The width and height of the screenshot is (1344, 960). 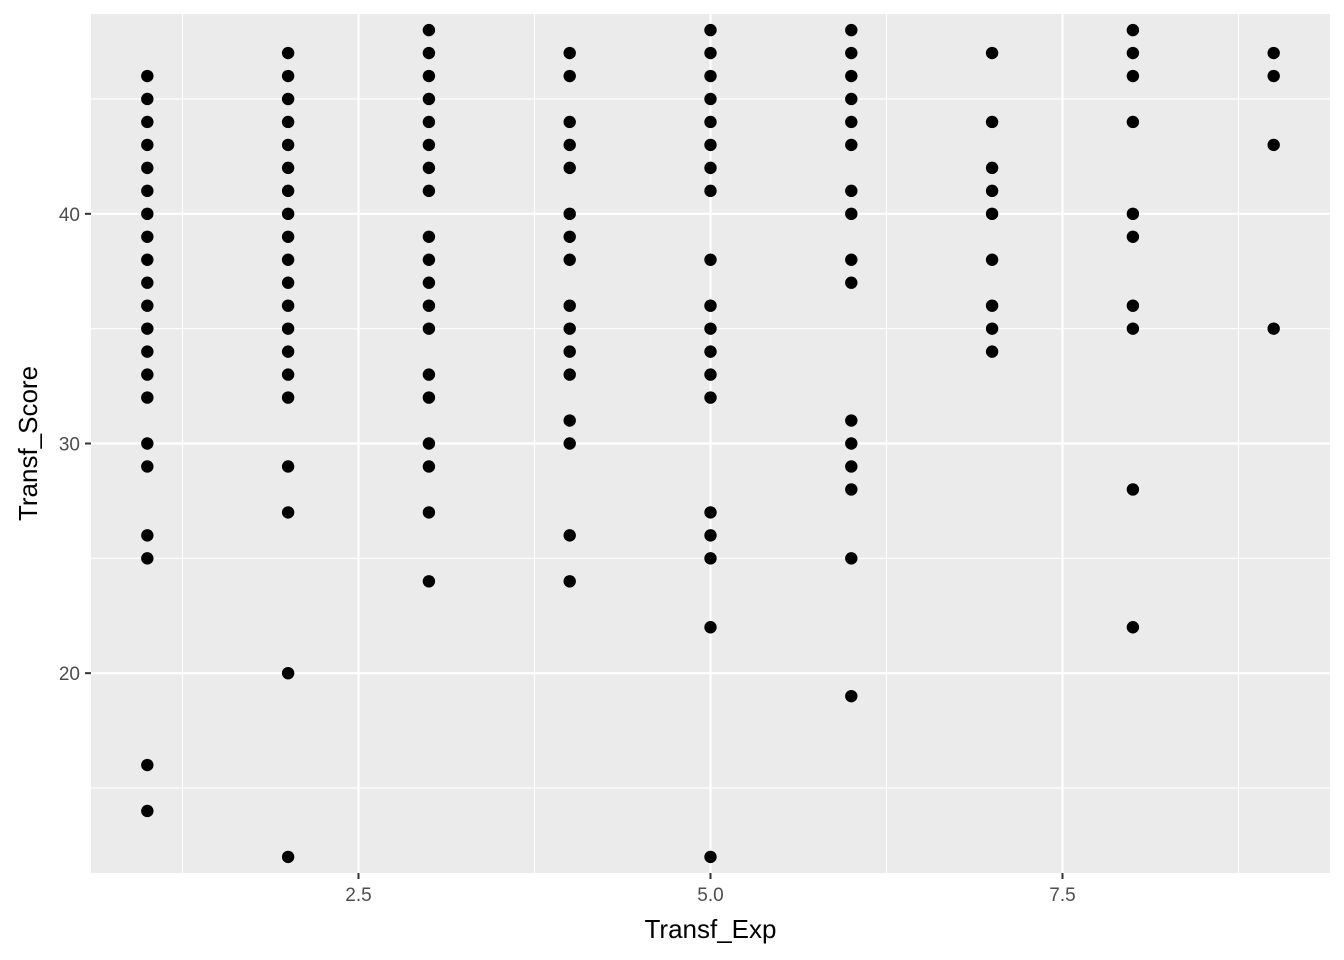 What do you see at coordinates (358, 895) in the screenshot?
I see `x-tick-label: 2.5` at bounding box center [358, 895].